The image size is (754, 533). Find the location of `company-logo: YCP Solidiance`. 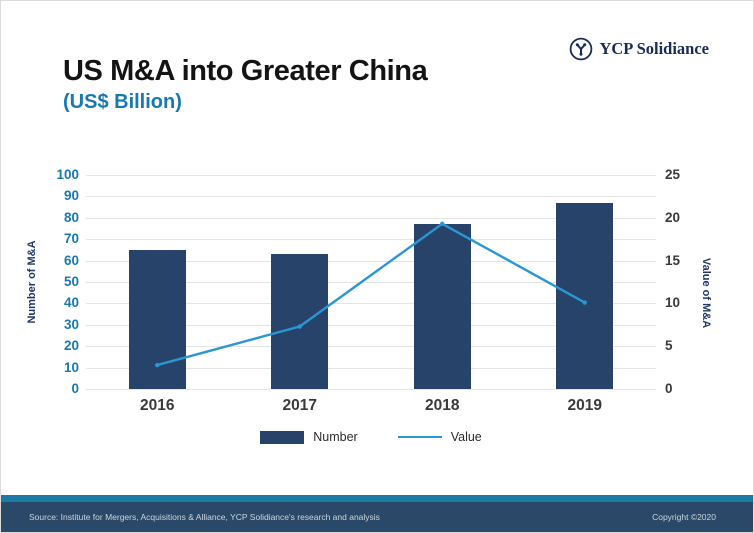

company-logo: YCP Solidiance is located at coordinates (639, 49).